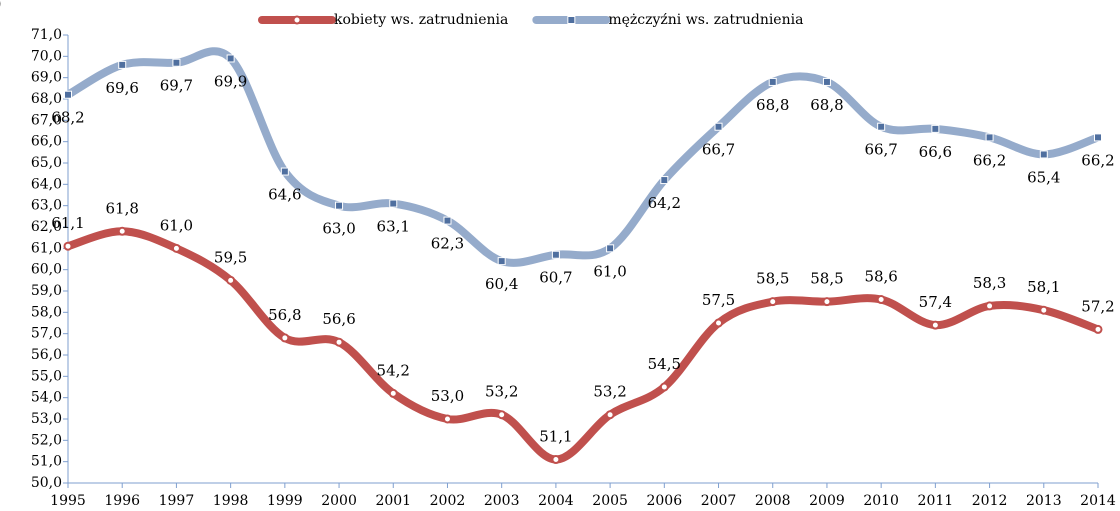  I want to click on legend-label: kobiety ws. zatrudnienia, so click(421, 20).